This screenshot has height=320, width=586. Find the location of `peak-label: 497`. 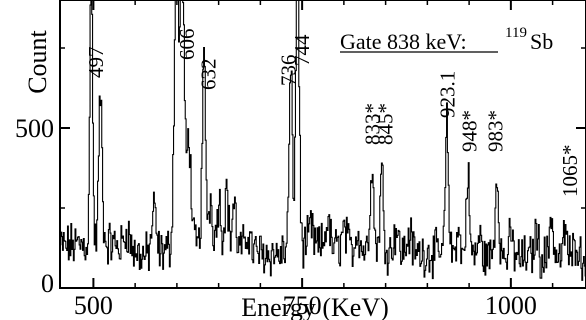

peak-label: 497 is located at coordinates (96, 63).